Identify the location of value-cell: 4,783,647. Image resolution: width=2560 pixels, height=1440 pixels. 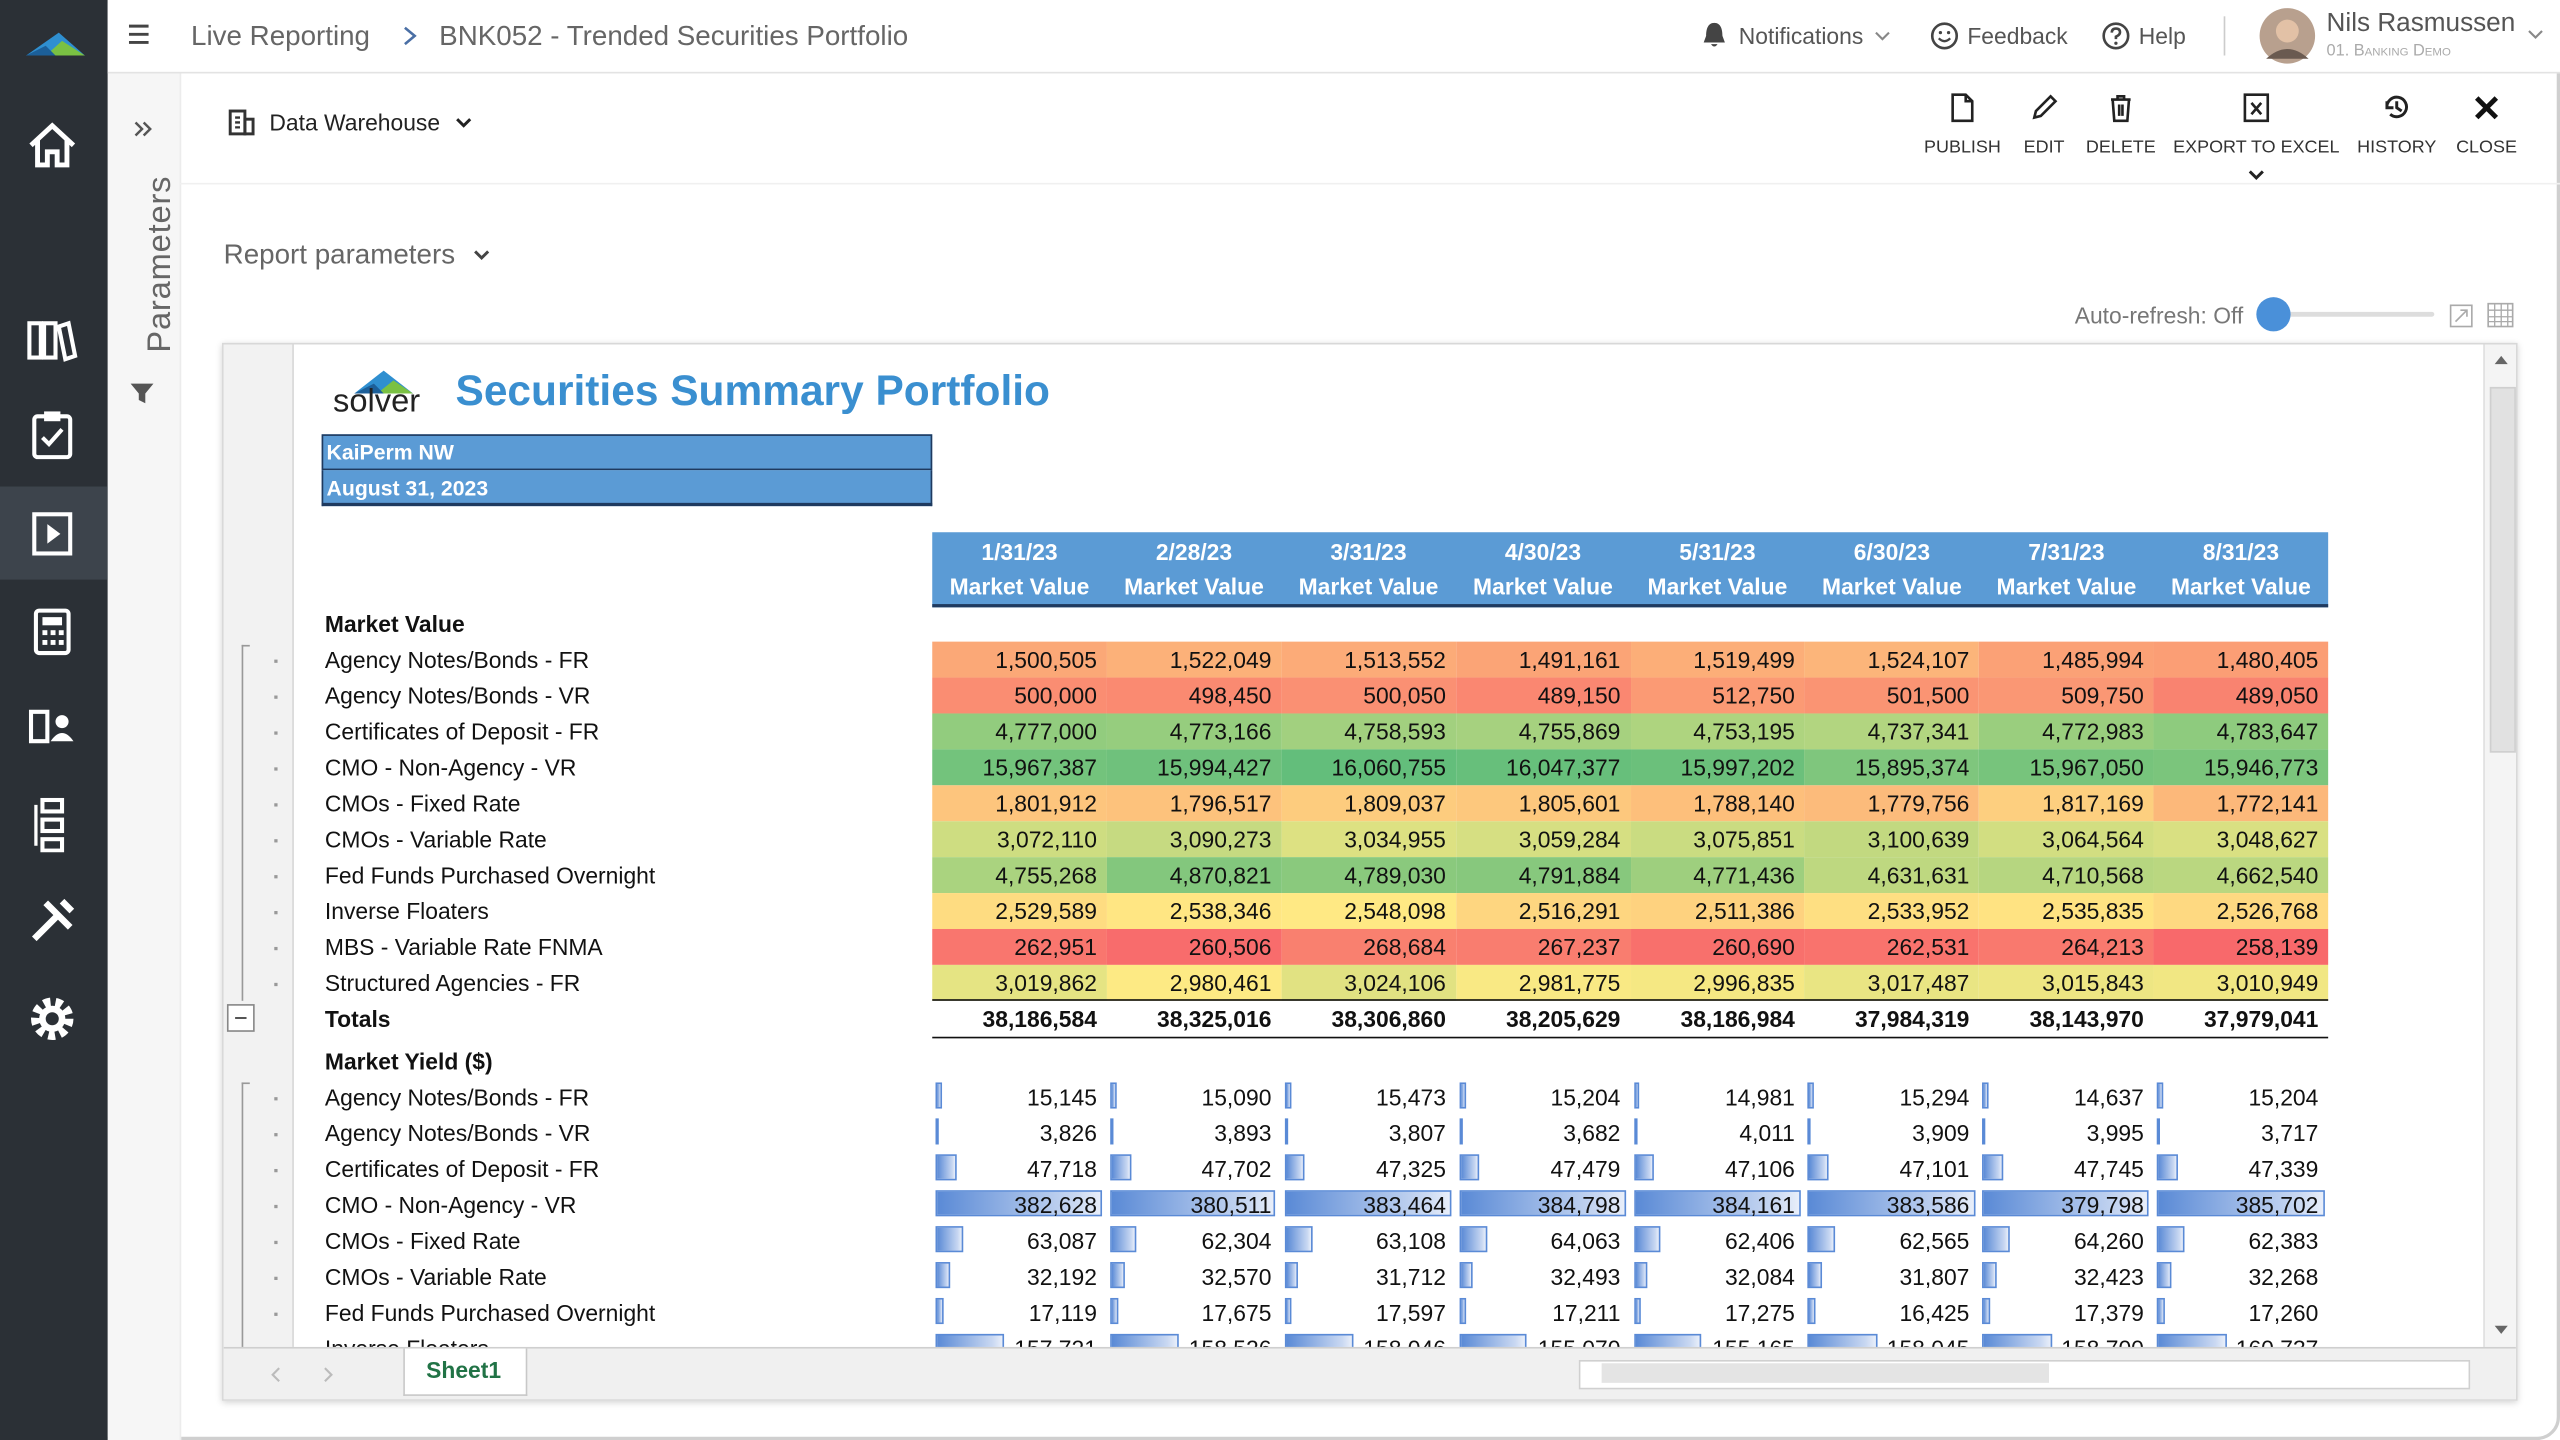
(2236, 731).